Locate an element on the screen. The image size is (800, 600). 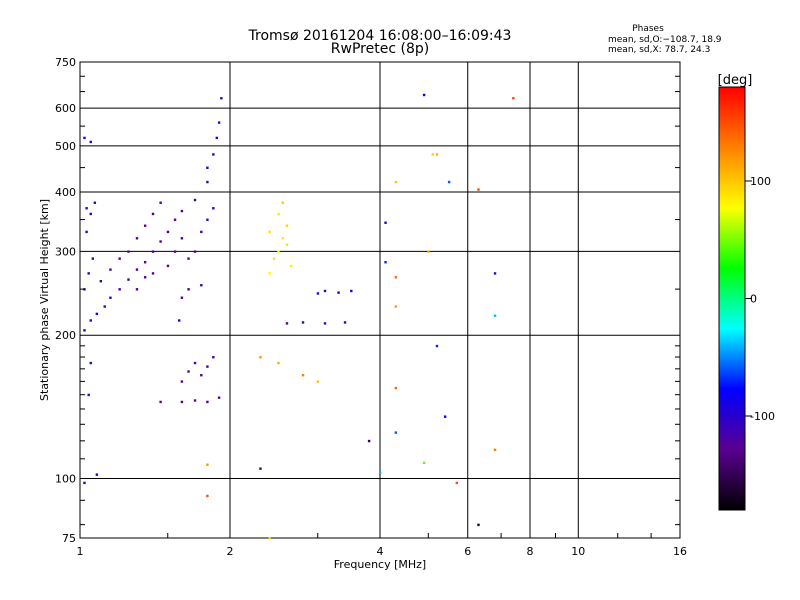
y-tick-label: 500 is located at coordinates (65, 146).